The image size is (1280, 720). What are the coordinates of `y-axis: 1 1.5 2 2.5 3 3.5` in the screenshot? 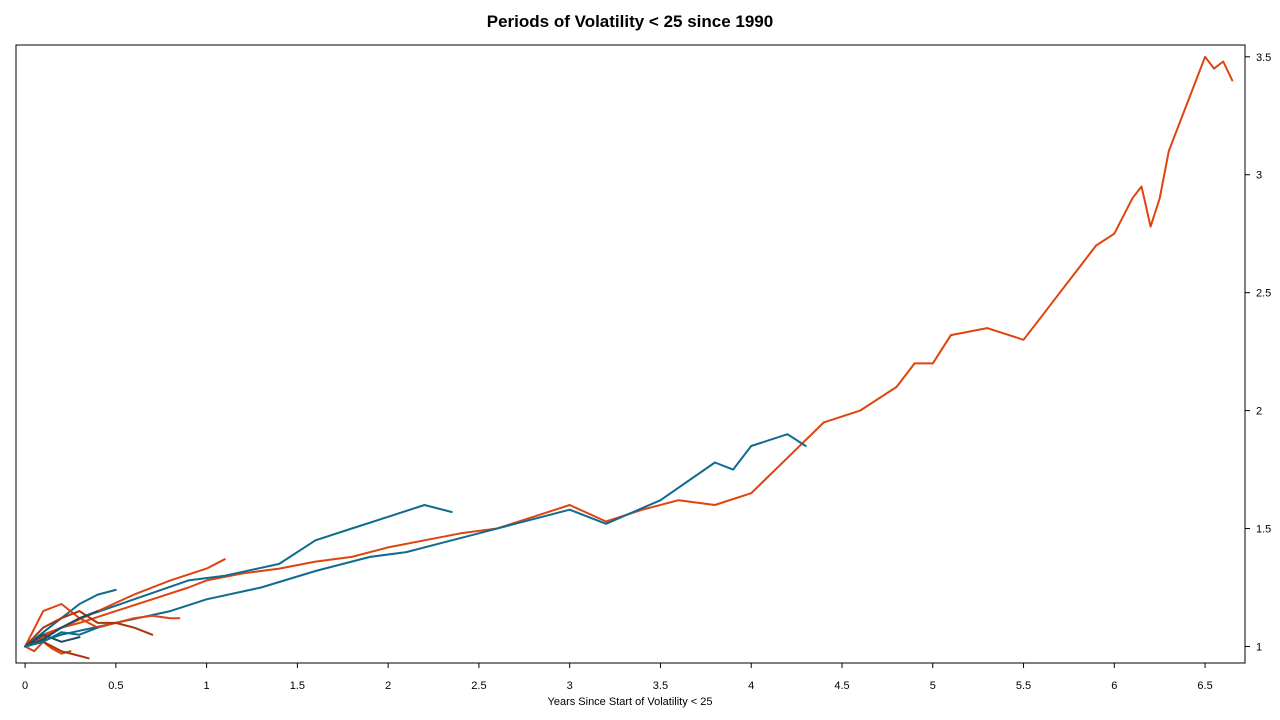 It's located at (1258, 352).